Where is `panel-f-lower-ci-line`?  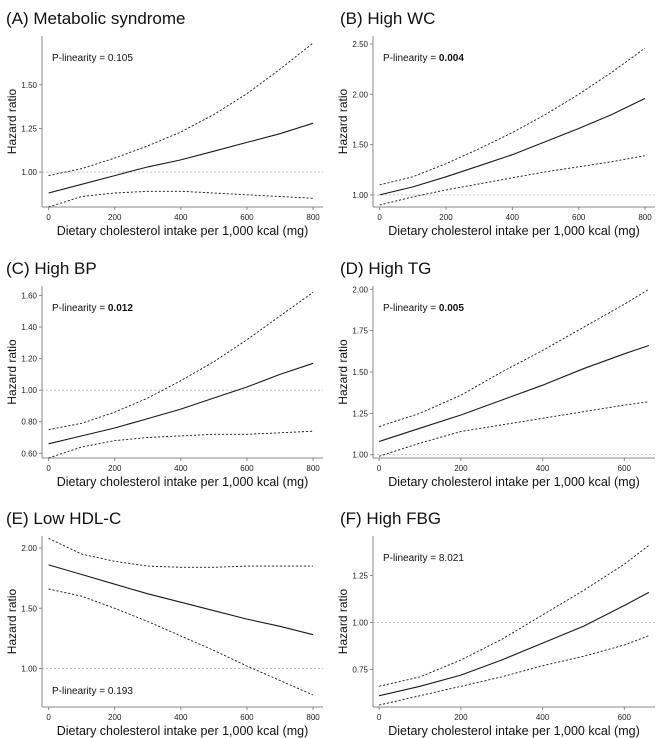 panel-f-lower-ci-line is located at coordinates (514, 670).